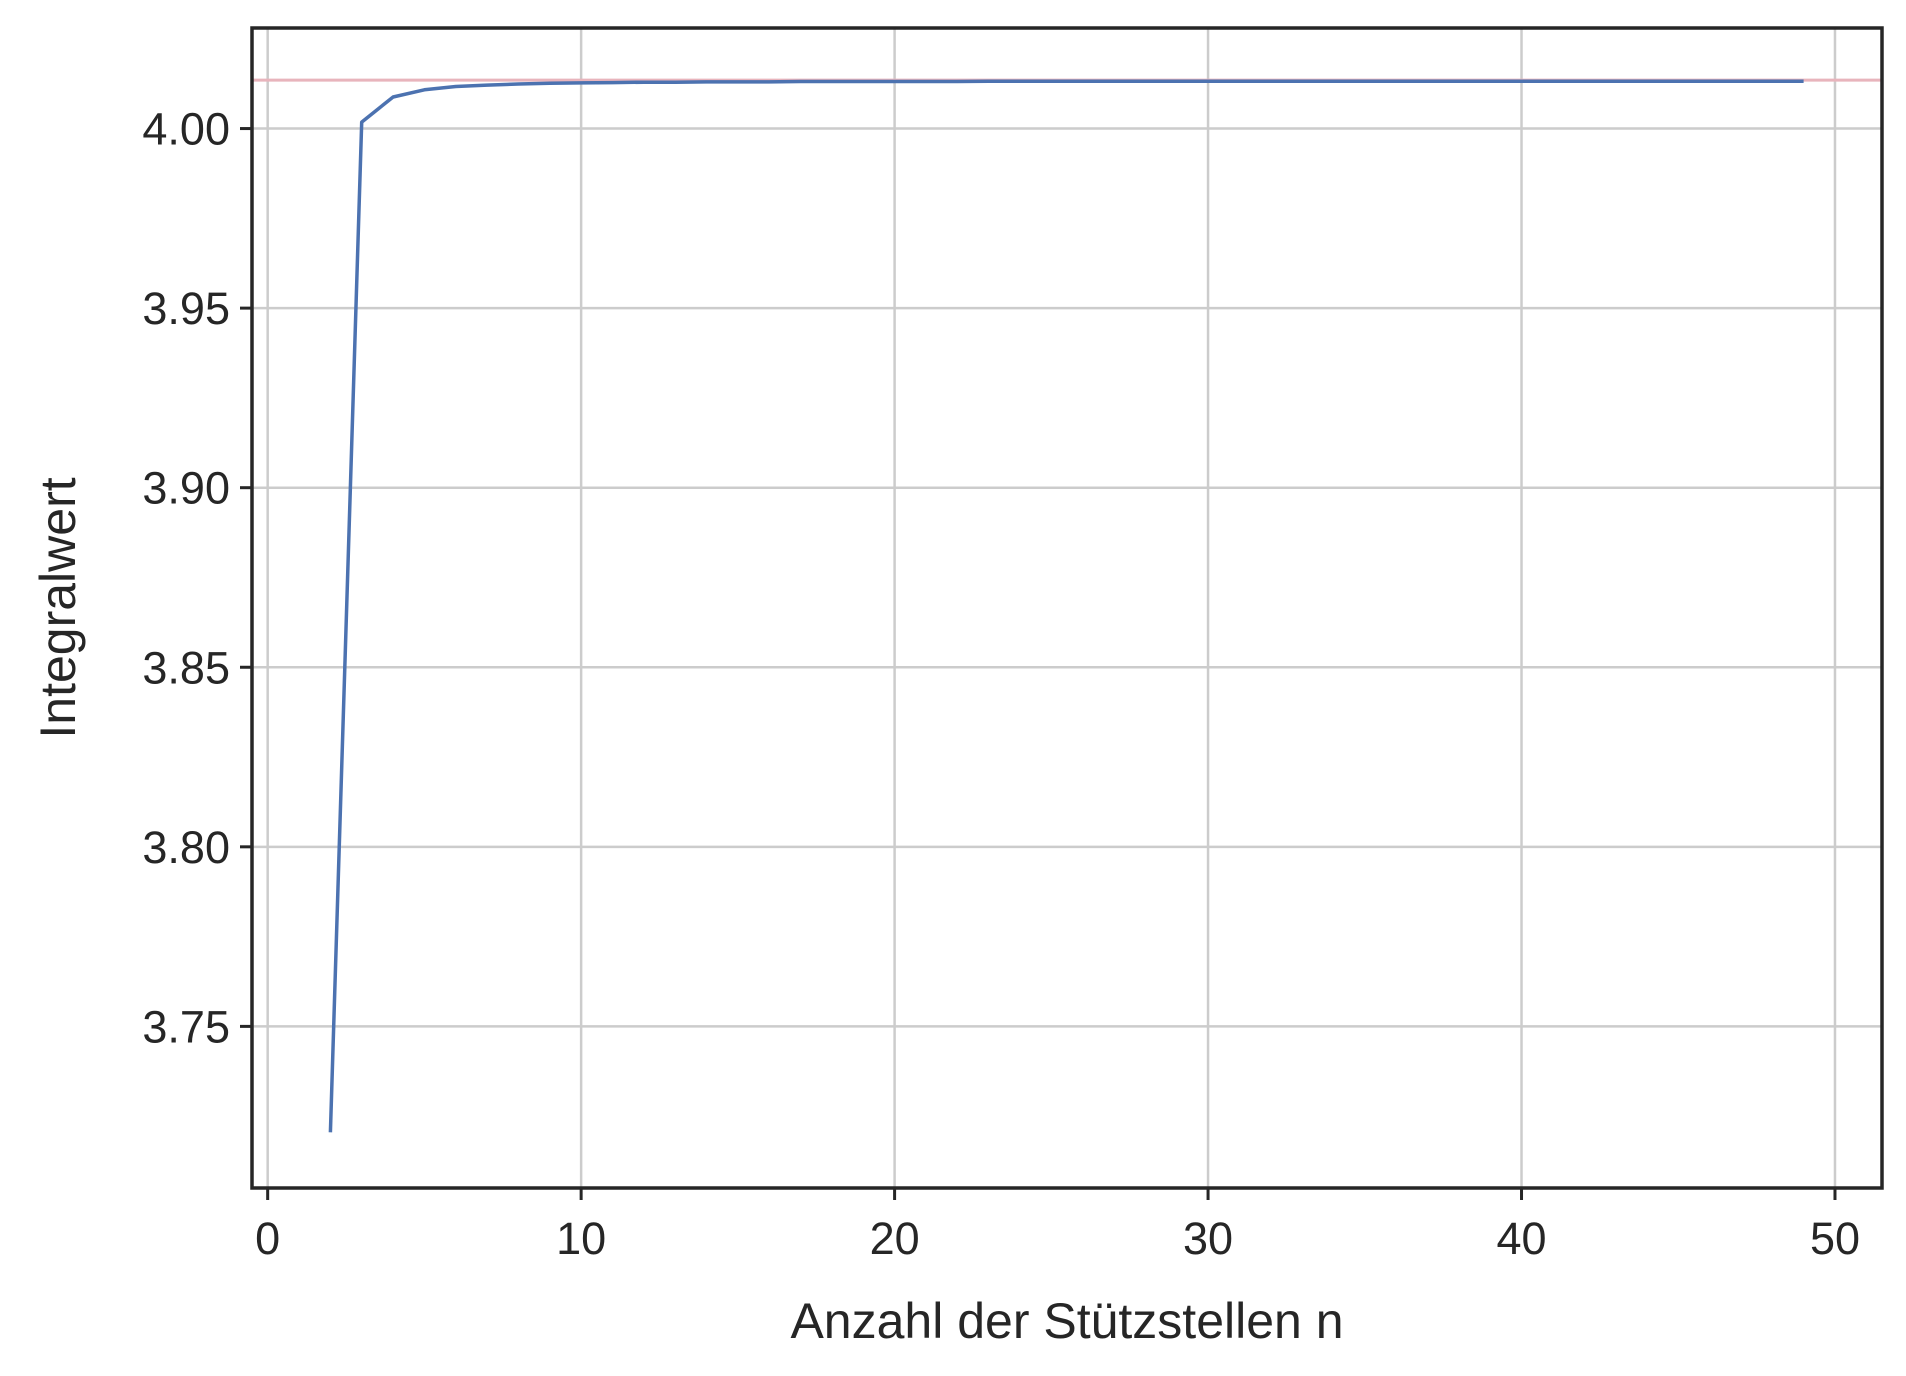 The width and height of the screenshot is (1906, 1376). I want to click on x-tick-label: 30, so click(1208, 1238).